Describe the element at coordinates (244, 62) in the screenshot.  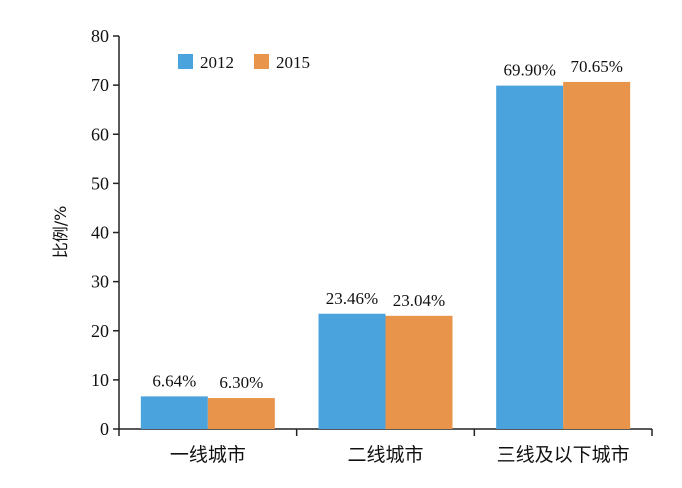
I see `legend: 2012 2015` at that location.